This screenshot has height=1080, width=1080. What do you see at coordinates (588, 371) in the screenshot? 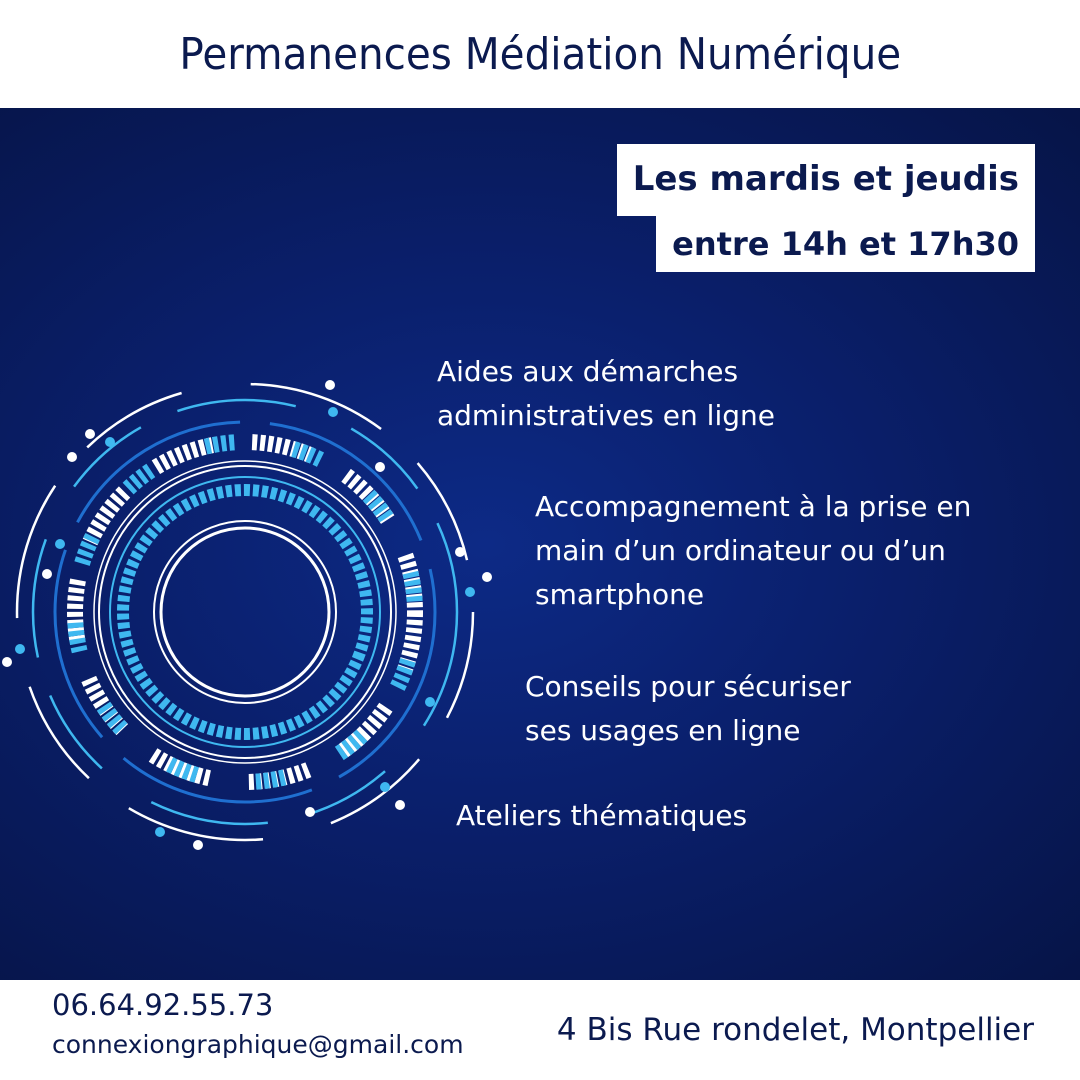
I see `service-line: Aides aux démarches` at bounding box center [588, 371].